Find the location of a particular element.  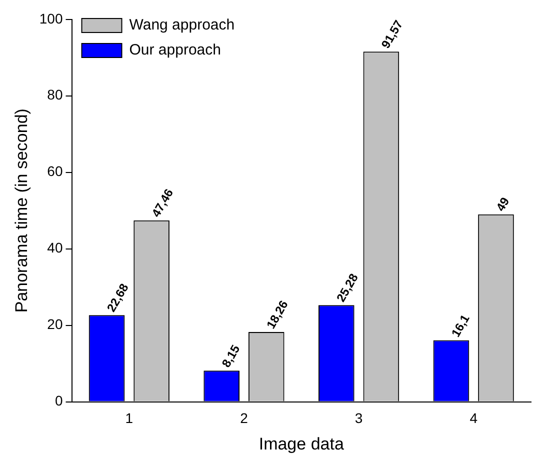

x-tick-label: 1 is located at coordinates (129, 418).